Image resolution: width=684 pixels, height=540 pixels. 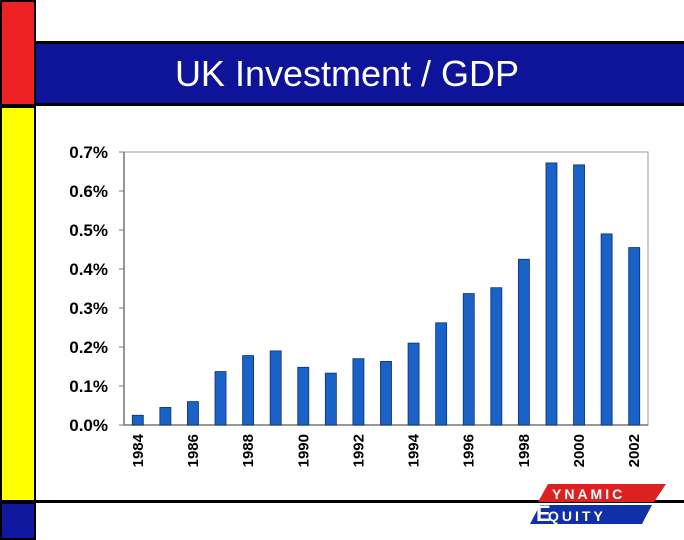 What do you see at coordinates (441, 374) in the screenshot?
I see `bar-1995` at bounding box center [441, 374].